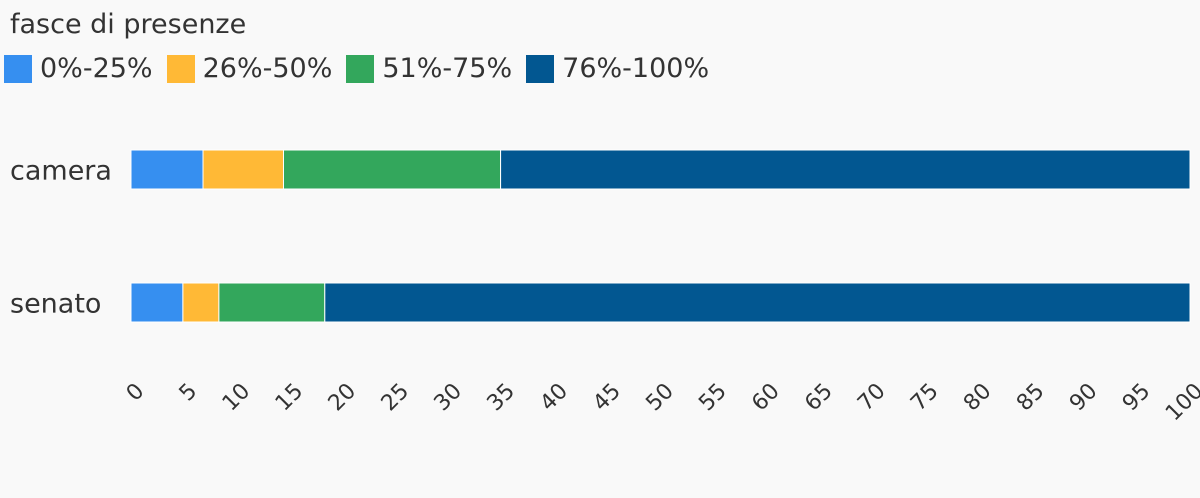 This screenshot has width=1200, height=498. What do you see at coordinates (977, 397) in the screenshot?
I see `x-tick-label-16: 80` at bounding box center [977, 397].